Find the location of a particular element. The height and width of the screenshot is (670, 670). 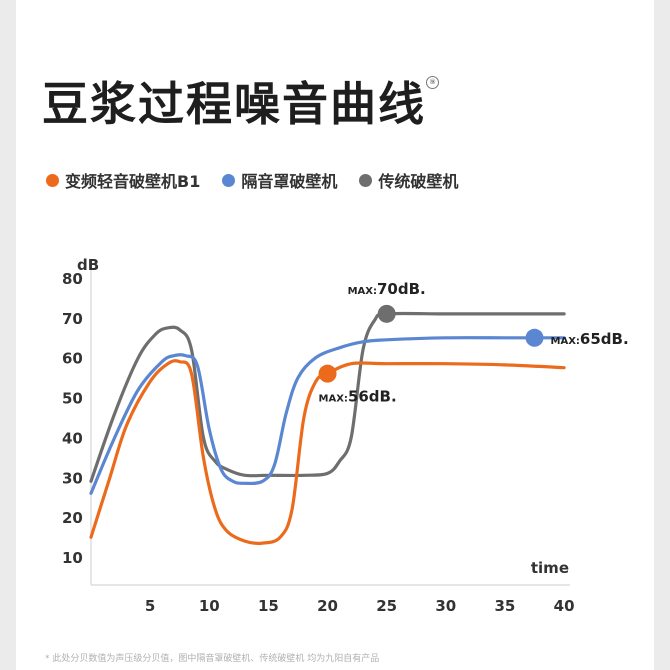

legend: 变频轻音破壁机B1 隔音罩破壁机 传统破壁机 is located at coordinates (263, 180).